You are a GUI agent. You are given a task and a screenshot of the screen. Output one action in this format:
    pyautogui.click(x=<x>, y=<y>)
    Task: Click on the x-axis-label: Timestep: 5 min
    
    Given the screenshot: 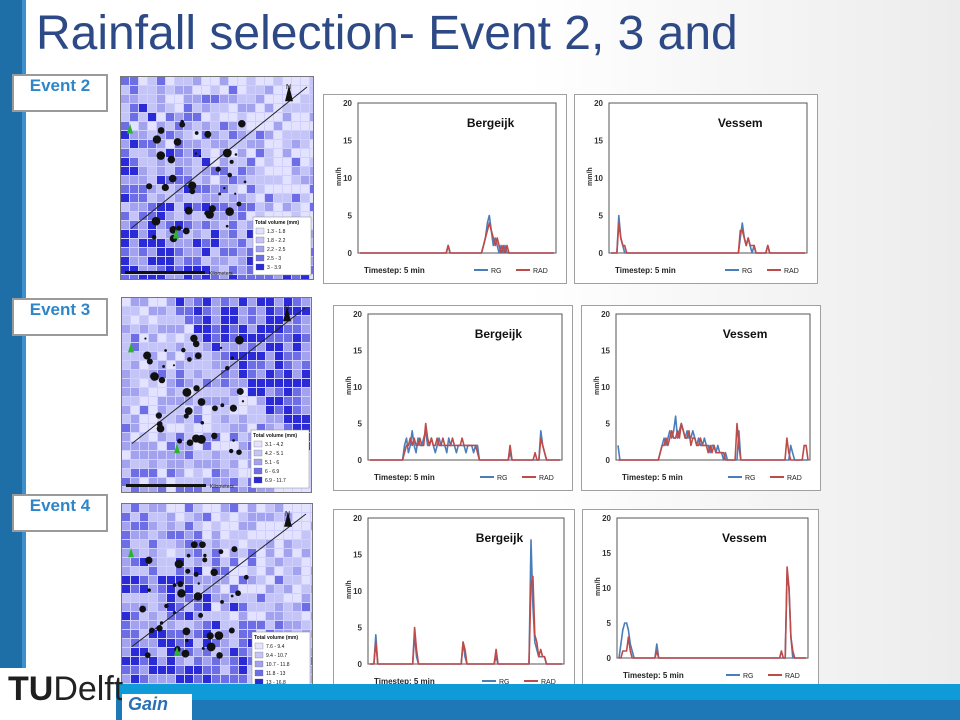 What is the action you would take?
    pyautogui.click(x=652, y=477)
    